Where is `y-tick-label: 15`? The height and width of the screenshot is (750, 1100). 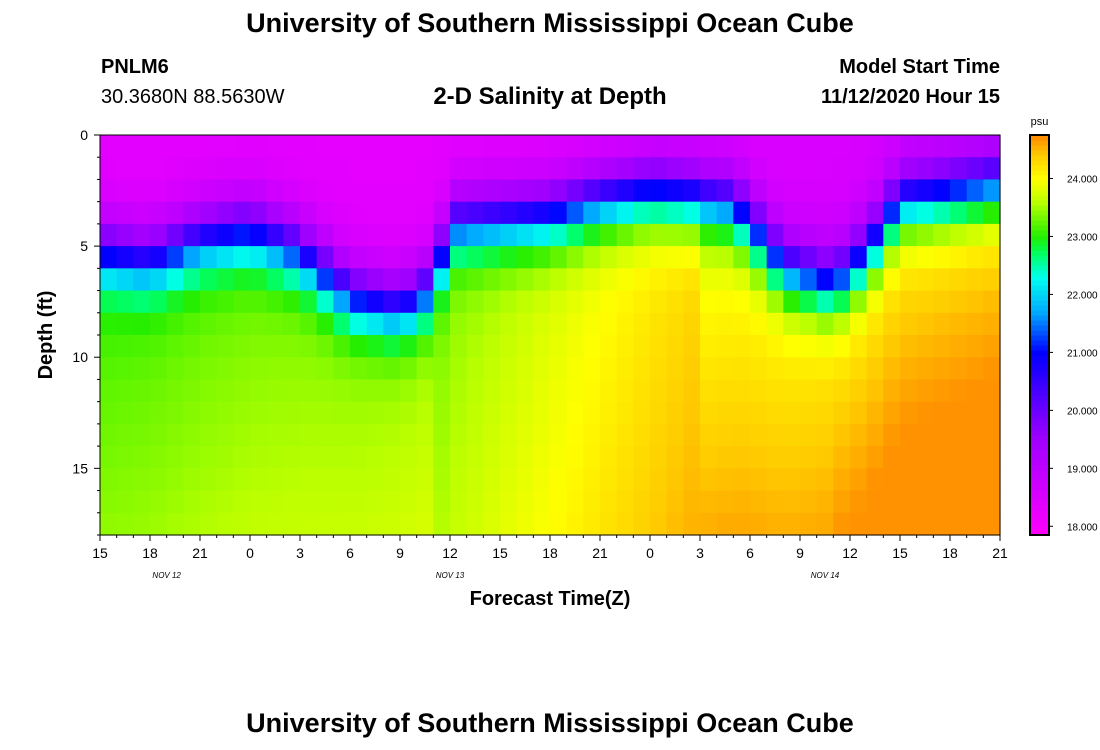 y-tick-label: 15 is located at coordinates (80, 468).